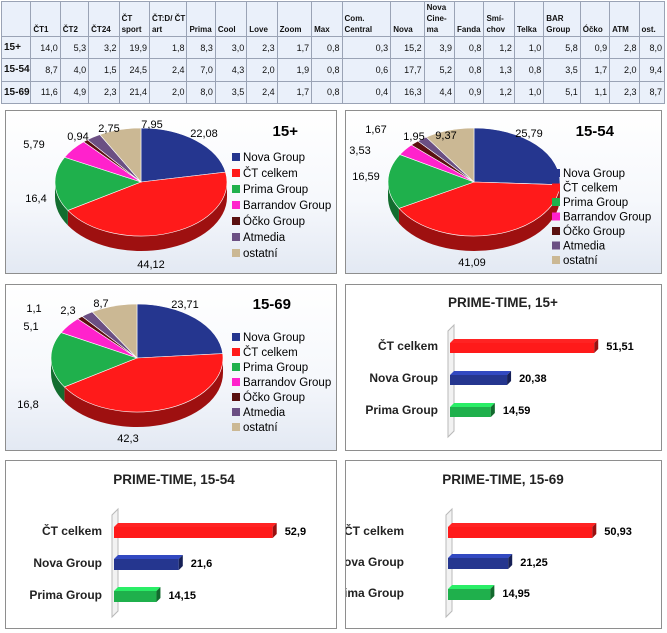 This screenshot has height=633, width=667. Describe the element at coordinates (595, 92) in the screenshot. I see `table-cell: 1,1` at that location.